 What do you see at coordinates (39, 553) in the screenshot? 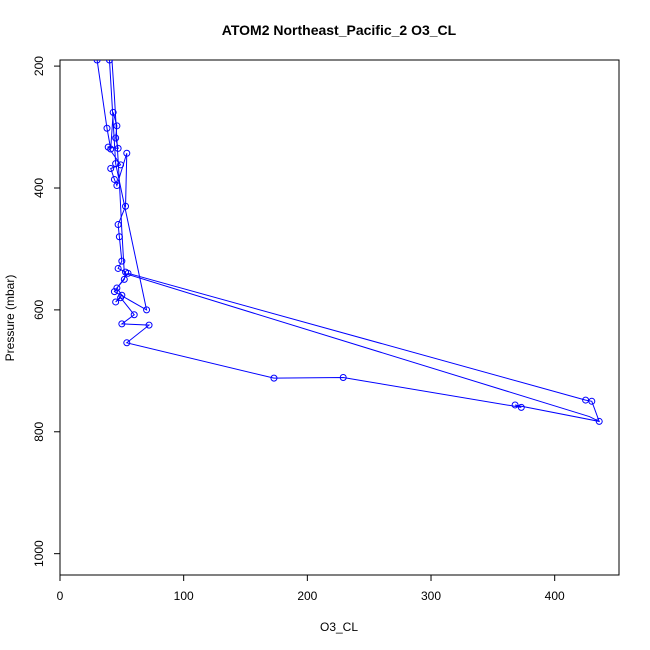
I see `y-tick-label: 1000` at bounding box center [39, 553].